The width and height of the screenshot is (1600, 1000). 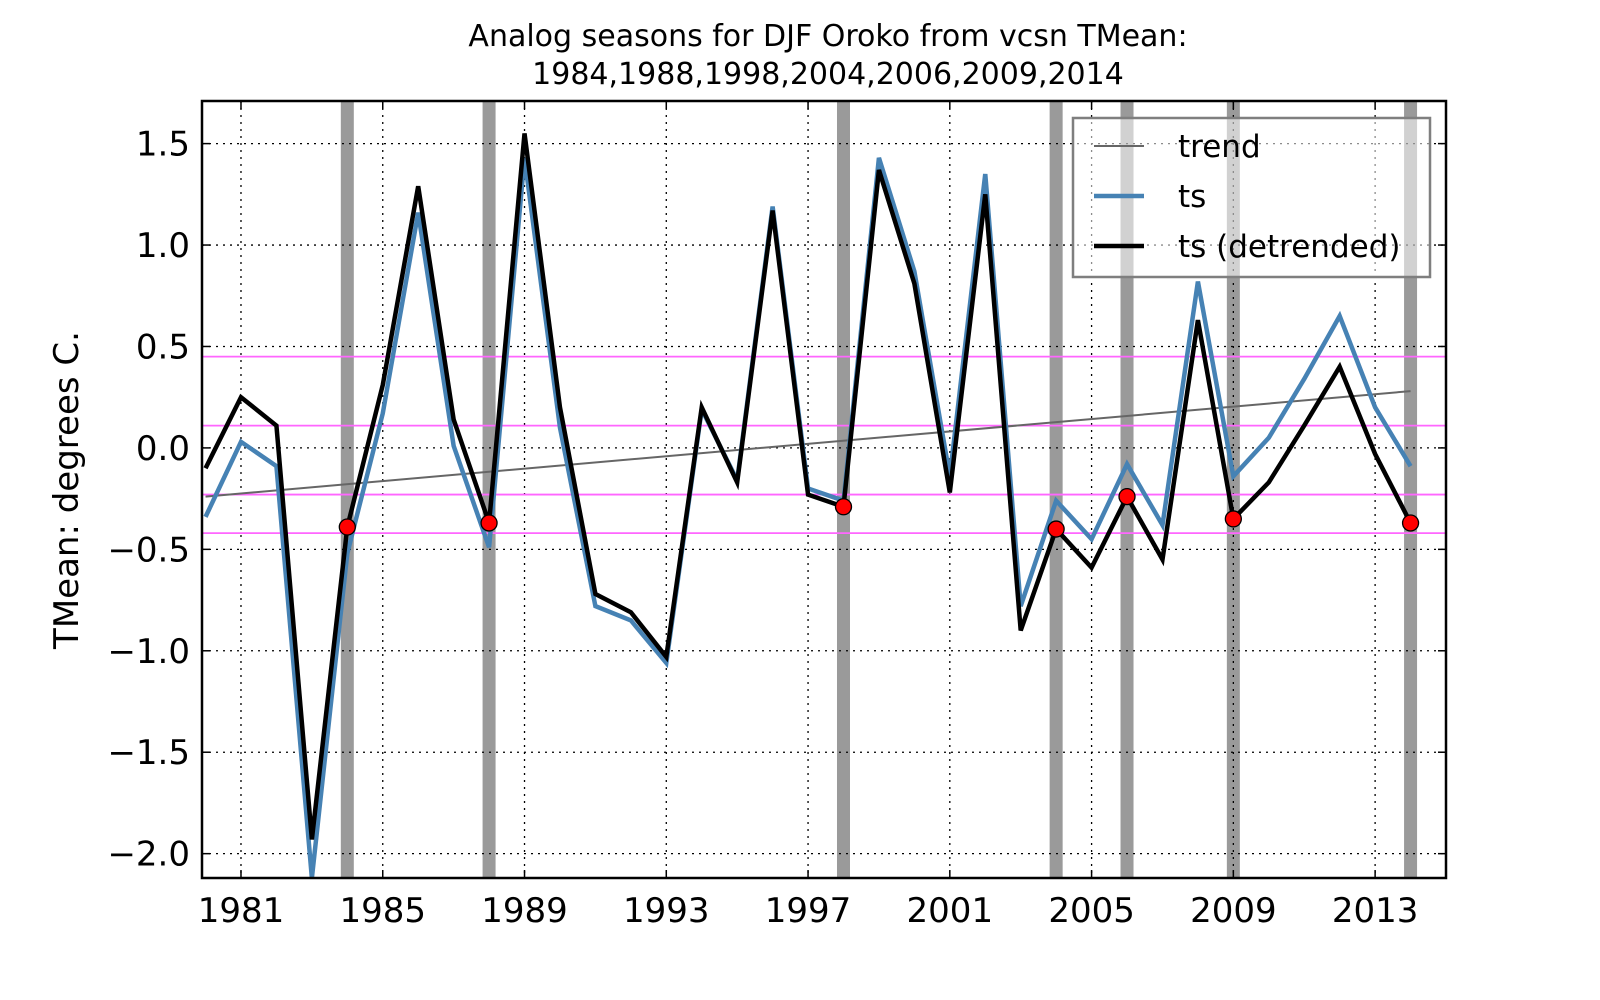 I want to click on y-tick-label-0: −2.0, so click(x=148, y=855).